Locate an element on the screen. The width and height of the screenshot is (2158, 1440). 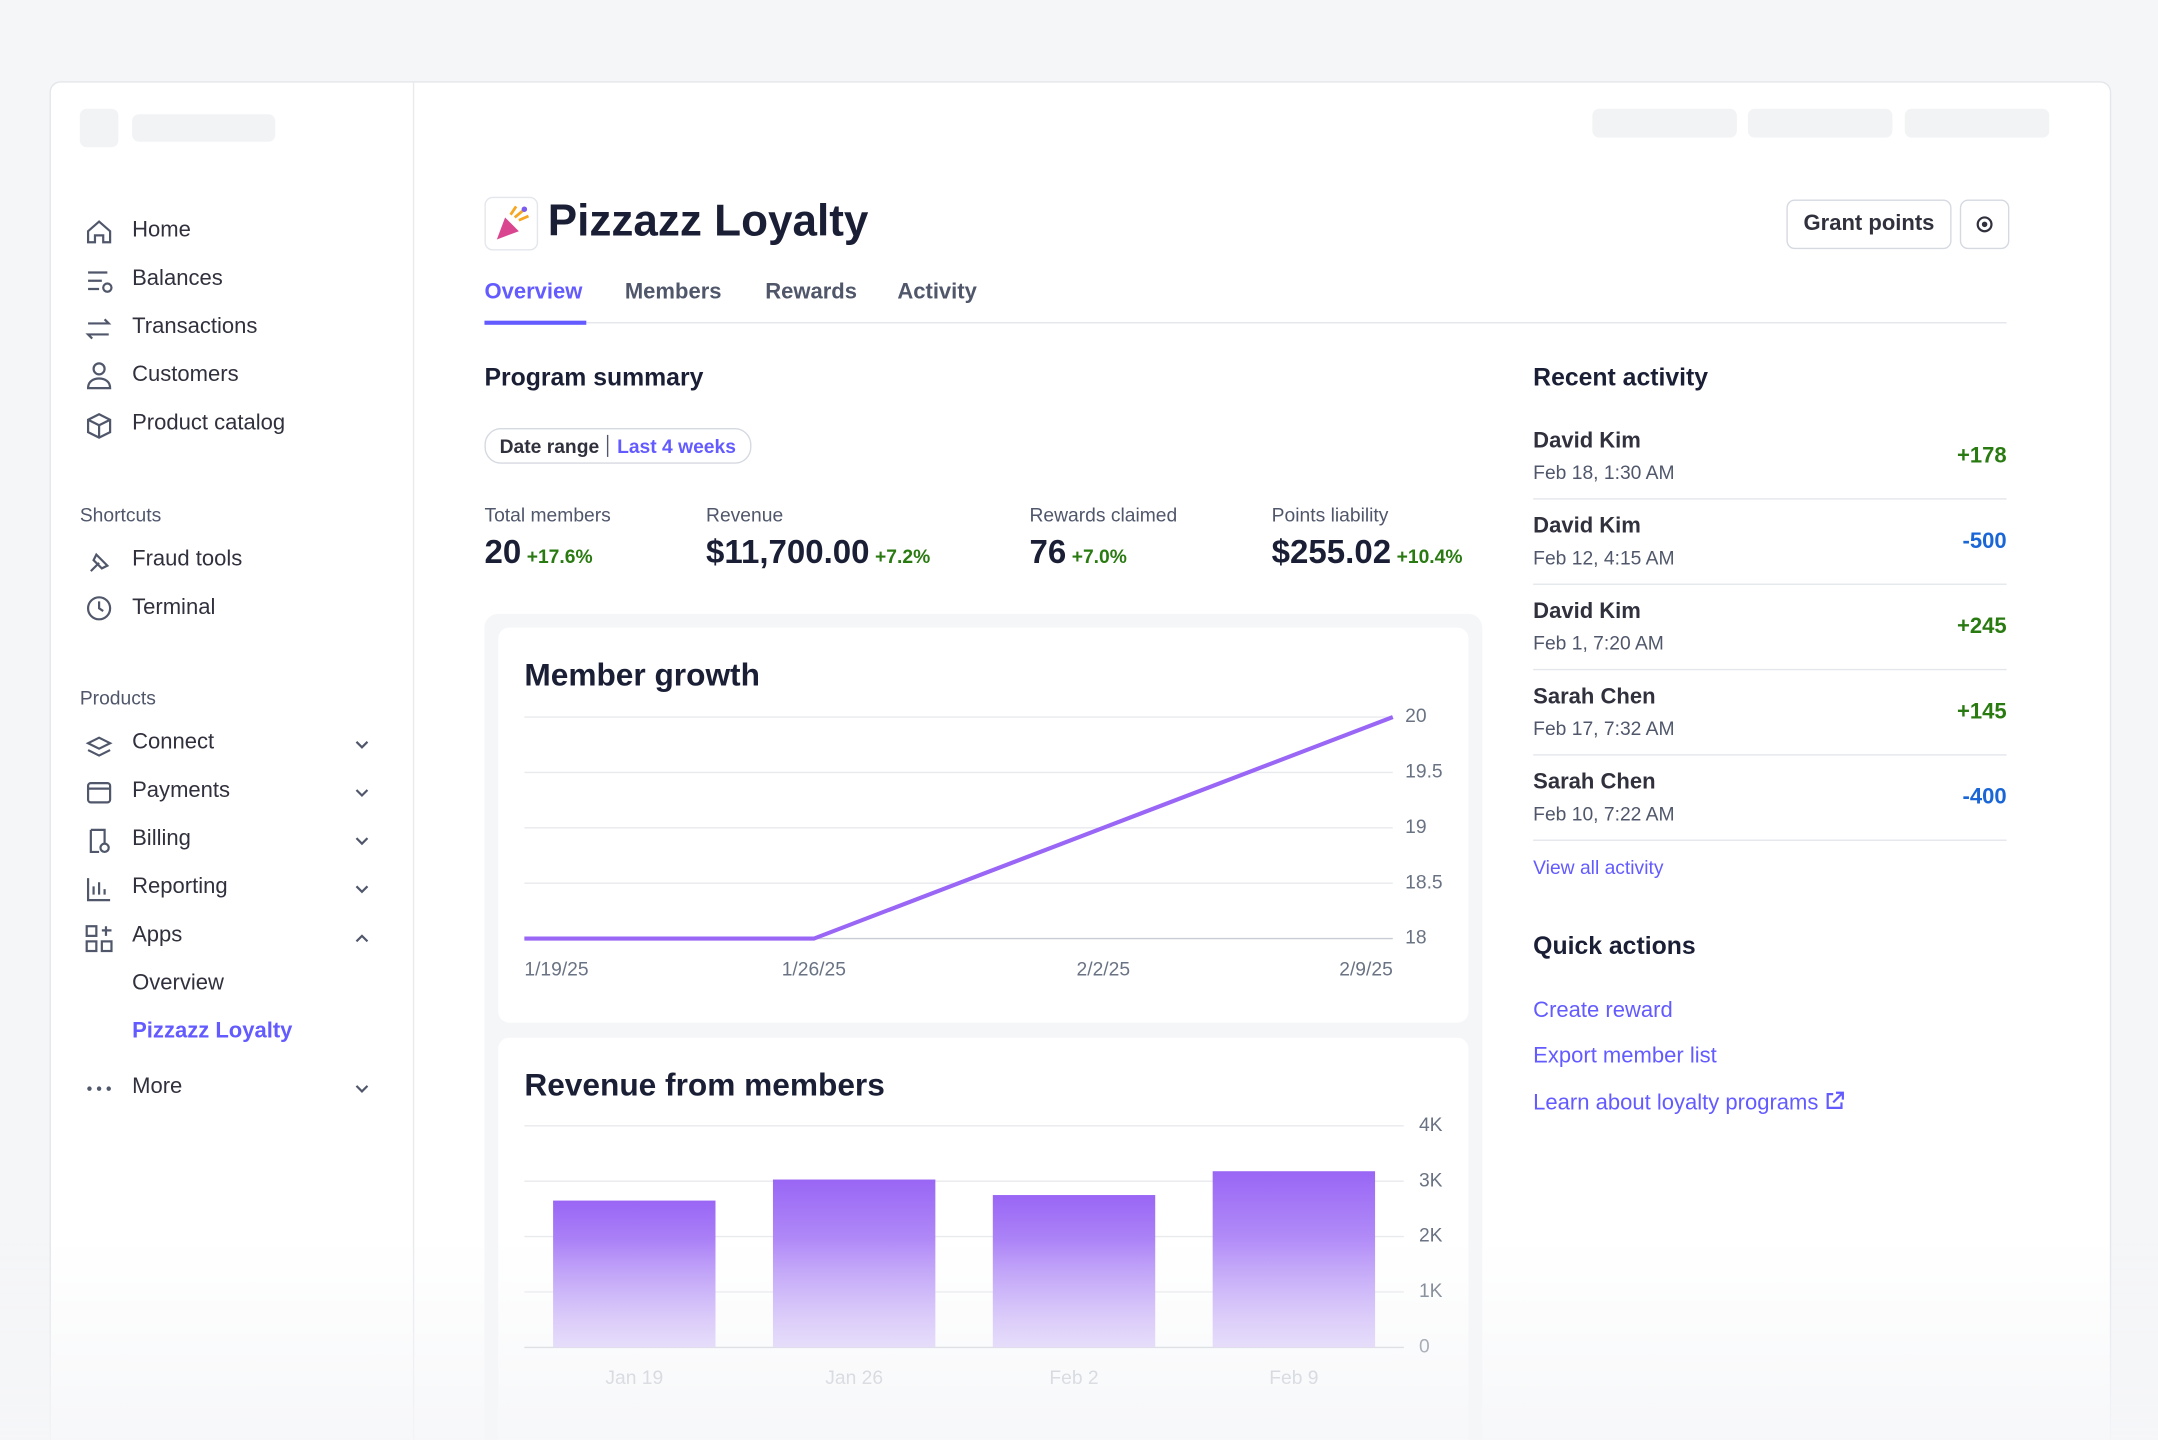
stat-value: 20 is located at coordinates (503, 552).